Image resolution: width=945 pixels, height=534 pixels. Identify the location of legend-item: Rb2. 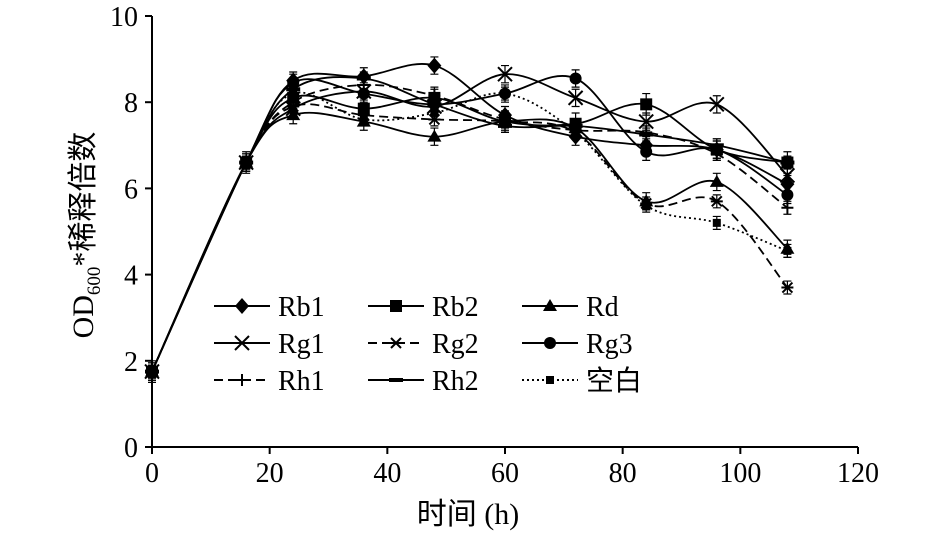
(423, 307).